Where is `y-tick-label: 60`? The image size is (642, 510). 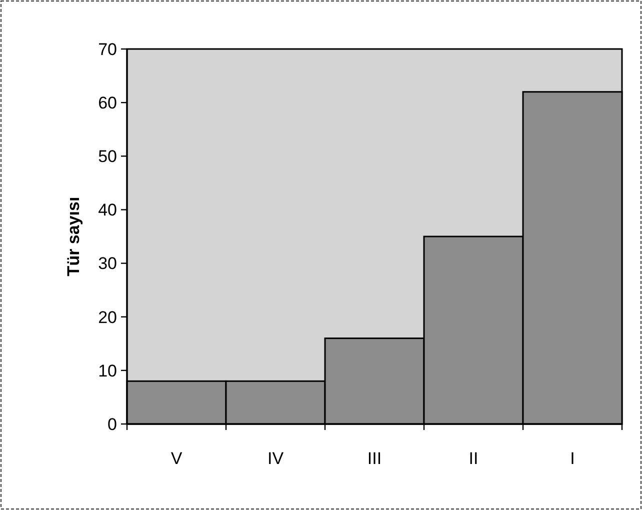 y-tick-label: 60 is located at coordinates (107, 103).